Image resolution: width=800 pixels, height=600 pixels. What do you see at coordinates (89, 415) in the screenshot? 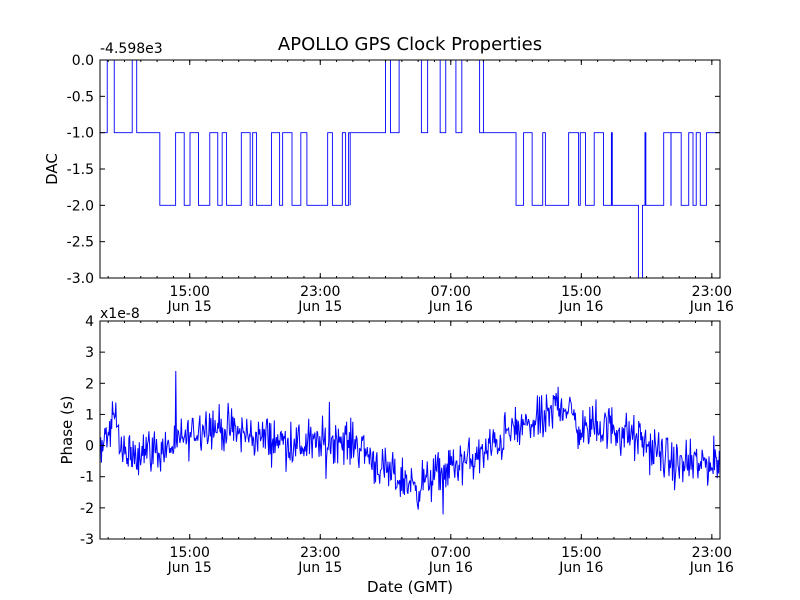
I see `phase-ytick-label: 1` at bounding box center [89, 415].